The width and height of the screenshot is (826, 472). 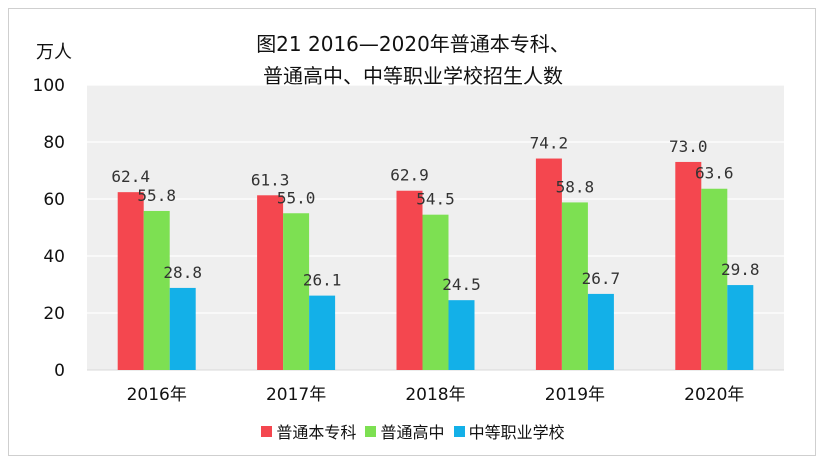 I want to click on data-label: 73.0, so click(x=688, y=146).